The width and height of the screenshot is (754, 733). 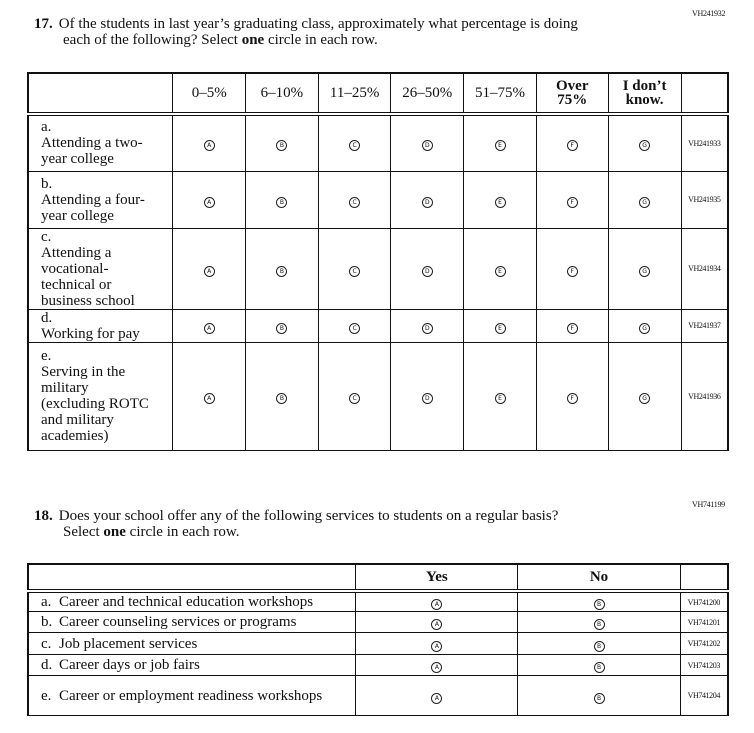 I want to click on table-row: d.Working for pay A B C D E F G VH241937, so click(x=378, y=325).